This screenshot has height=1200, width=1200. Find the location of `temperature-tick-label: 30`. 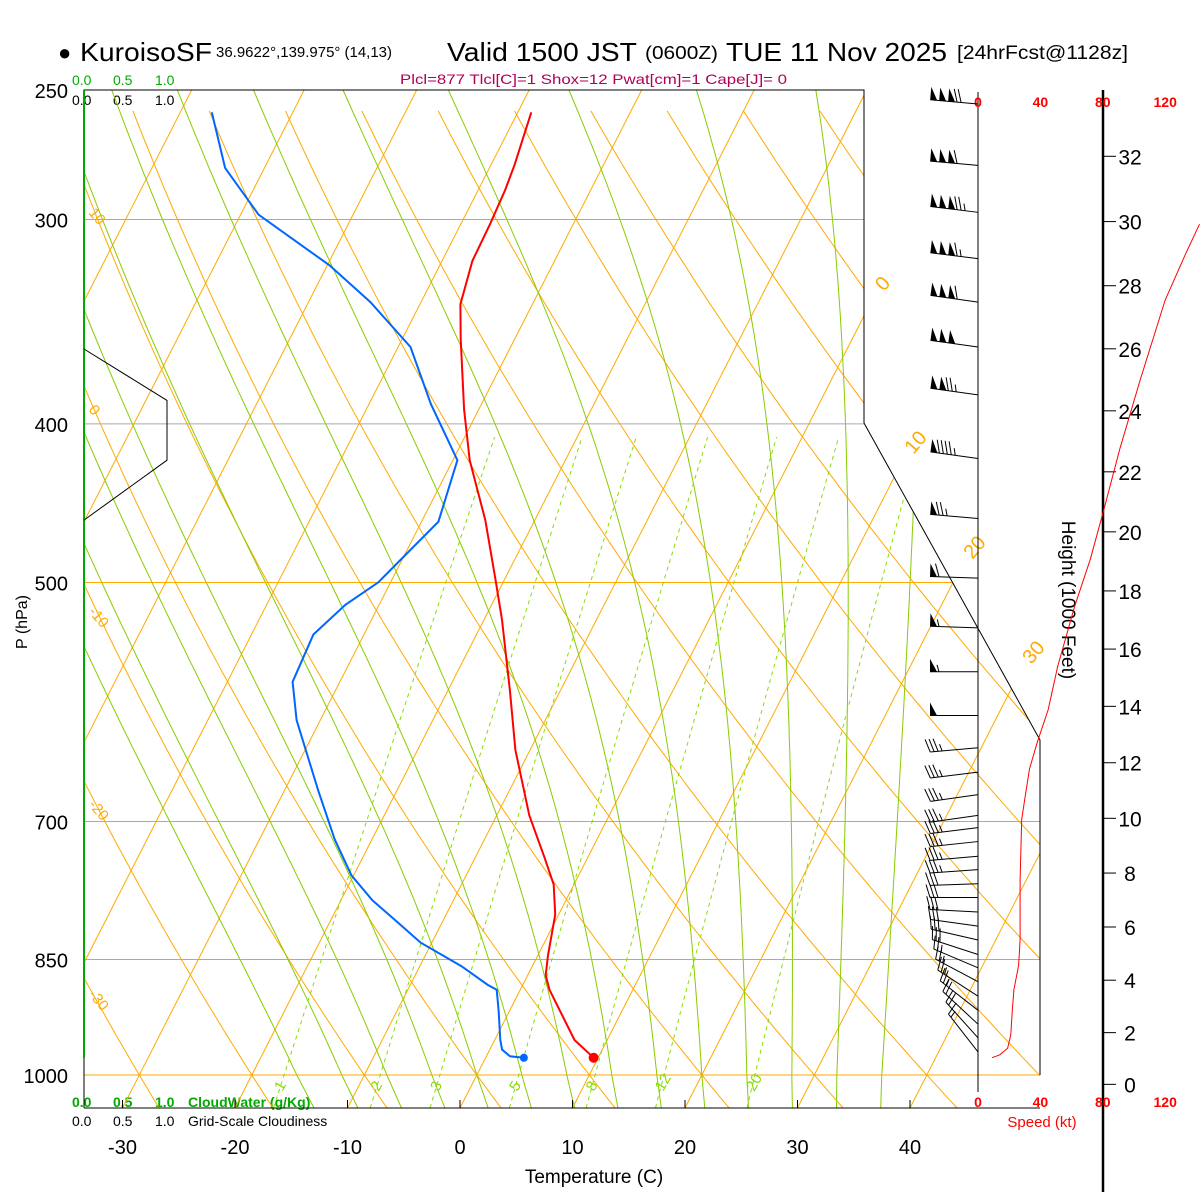

temperature-tick-label: 30 is located at coordinates (797, 1148).